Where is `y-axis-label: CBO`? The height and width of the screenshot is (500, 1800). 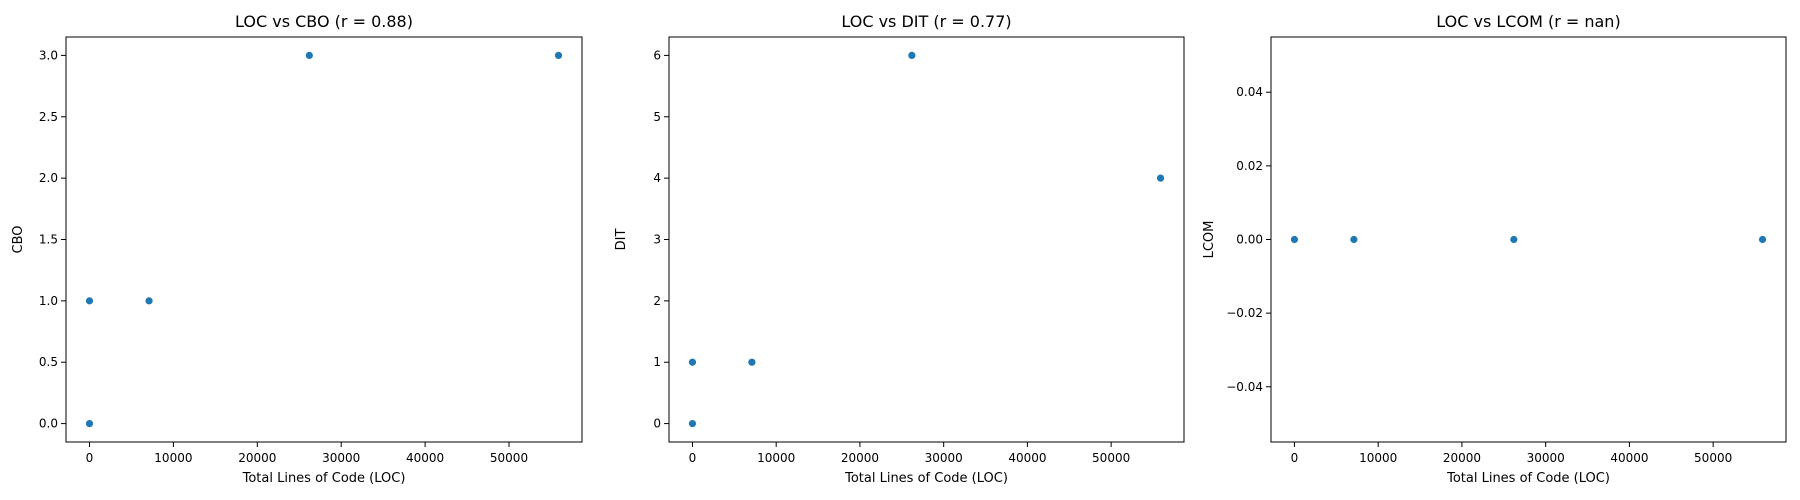
y-axis-label: CBO is located at coordinates (18, 240).